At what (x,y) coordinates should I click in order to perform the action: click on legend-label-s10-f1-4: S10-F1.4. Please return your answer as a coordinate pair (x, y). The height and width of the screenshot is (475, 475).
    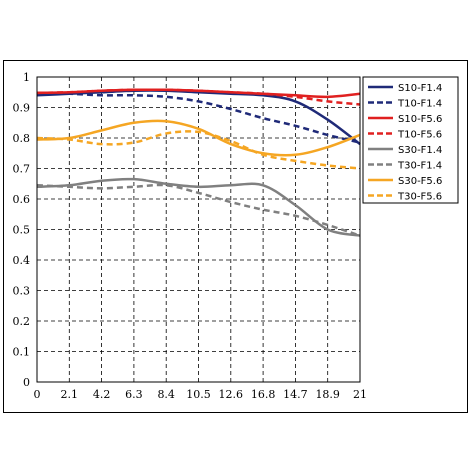
    Looking at the image, I should click on (420, 88).